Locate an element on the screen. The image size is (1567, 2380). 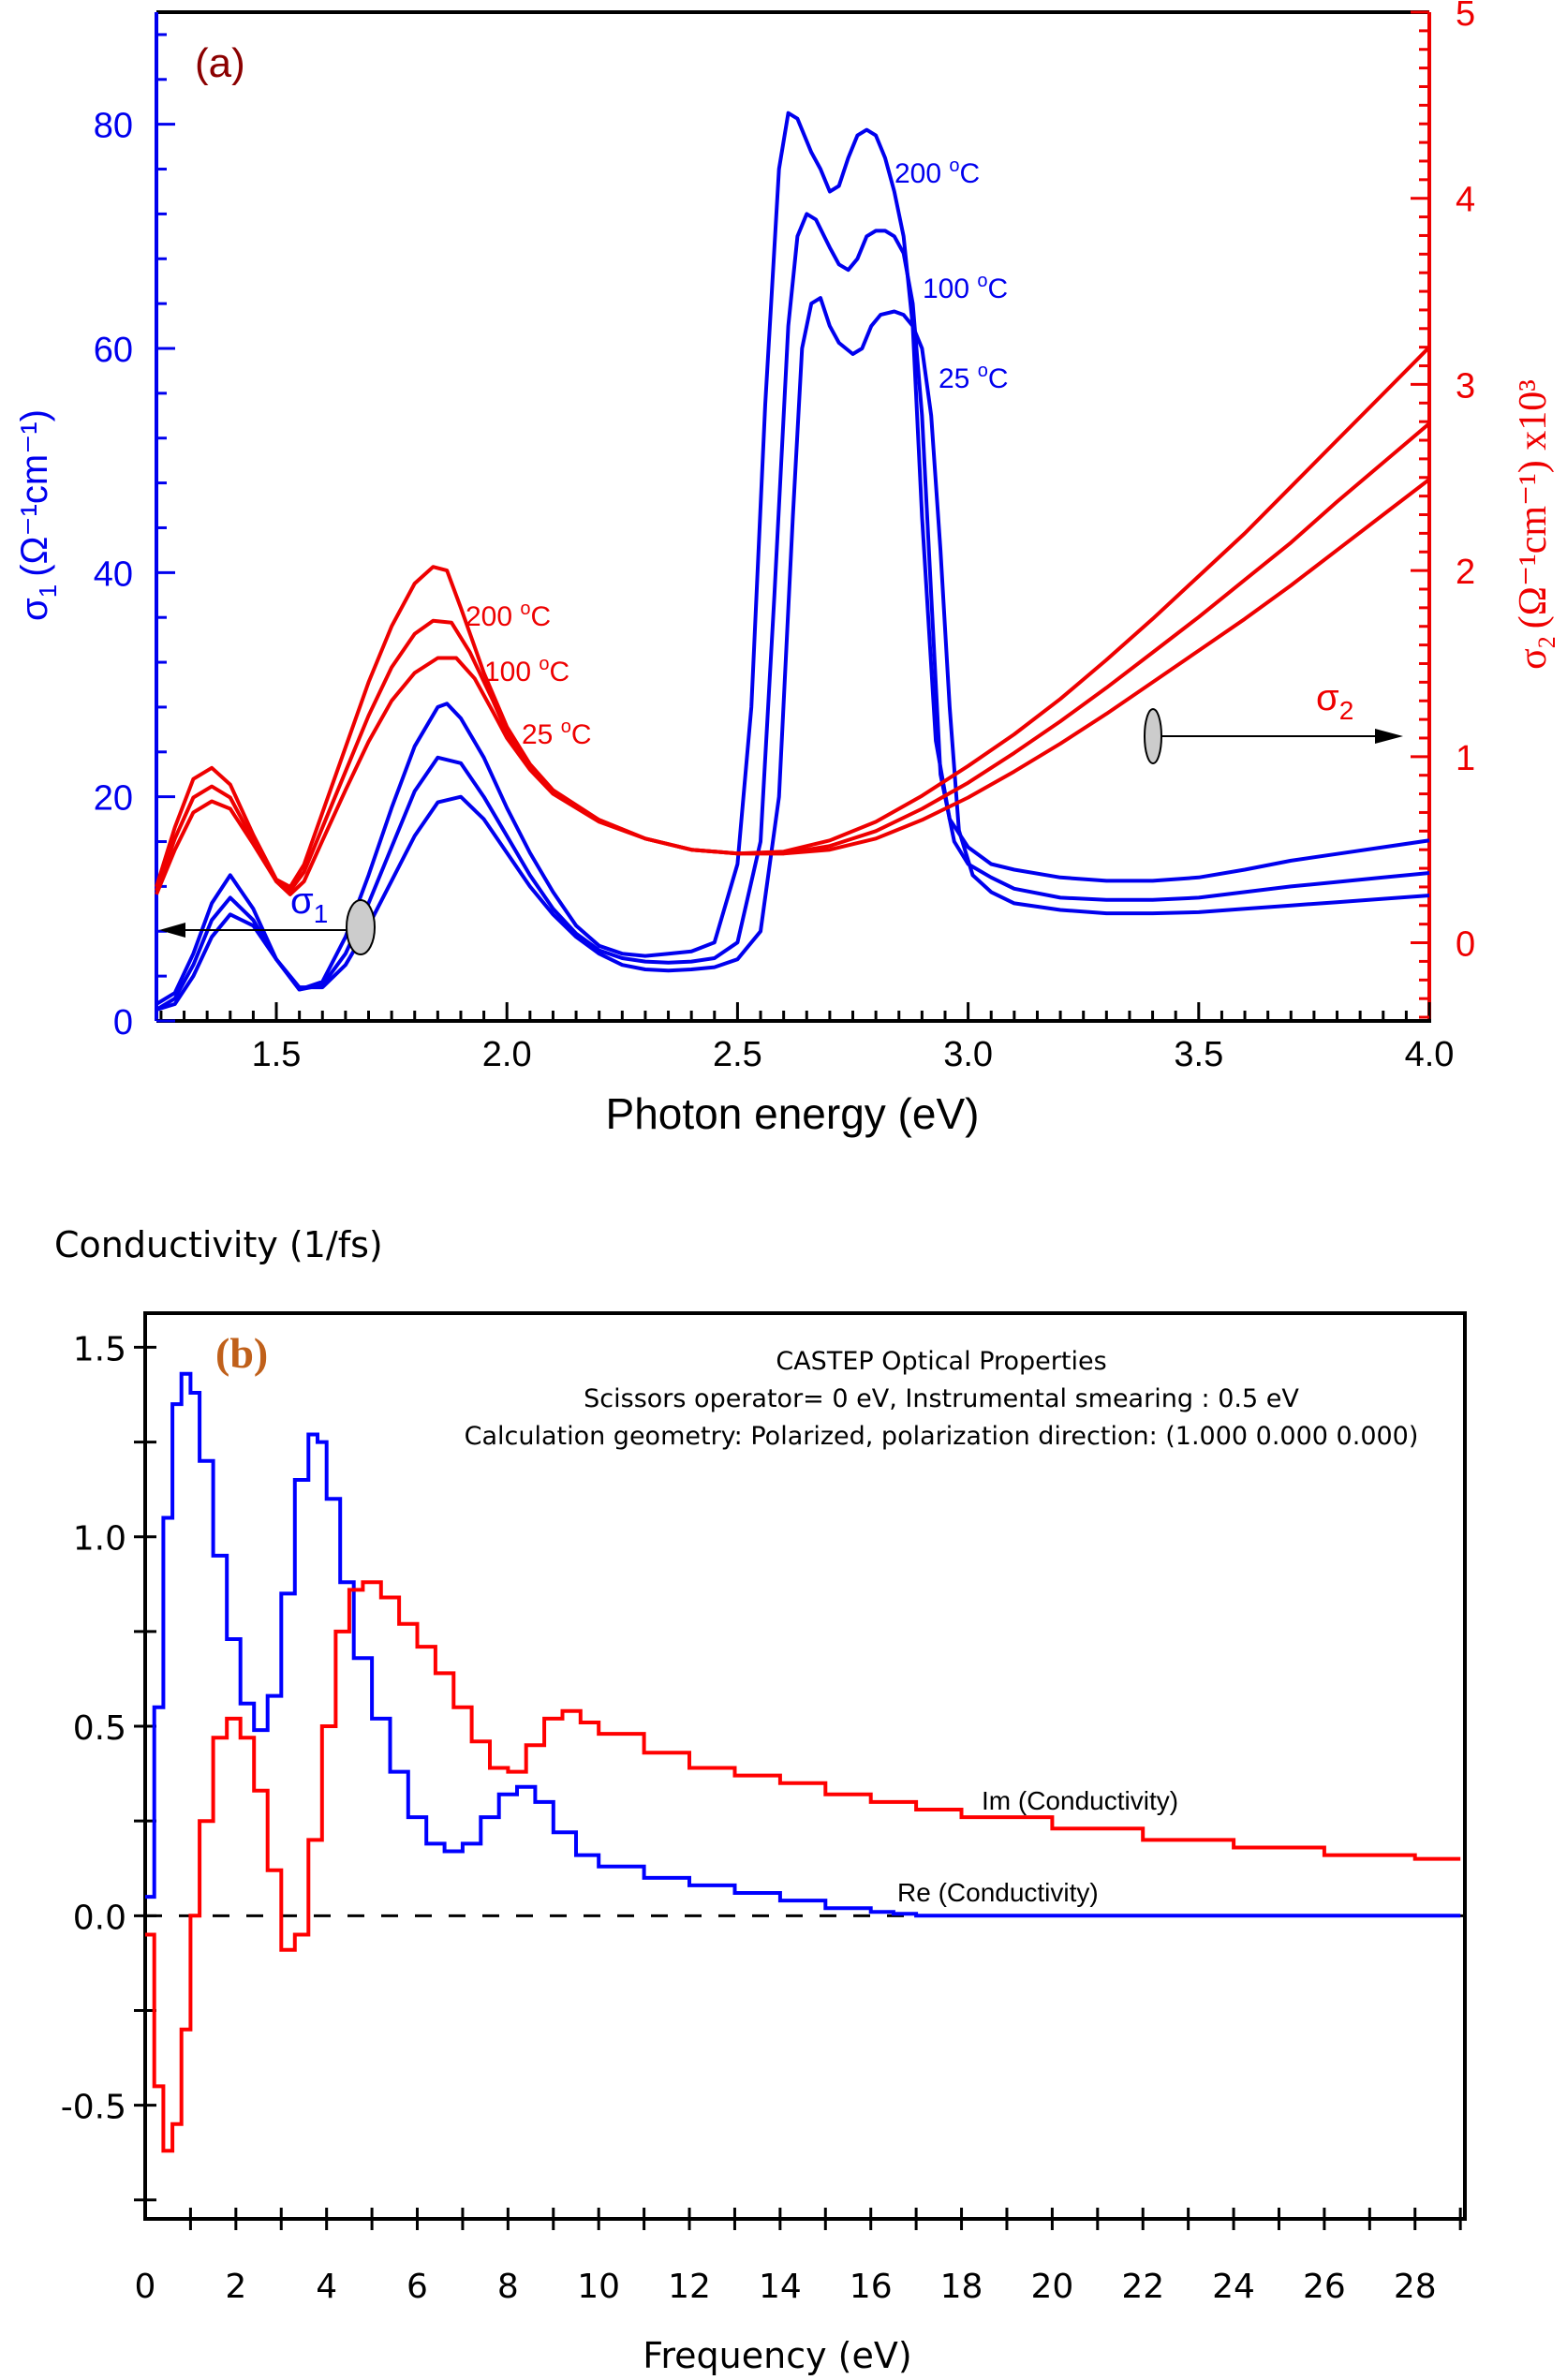
x-tick-label: 26 is located at coordinates (1324, 2287).